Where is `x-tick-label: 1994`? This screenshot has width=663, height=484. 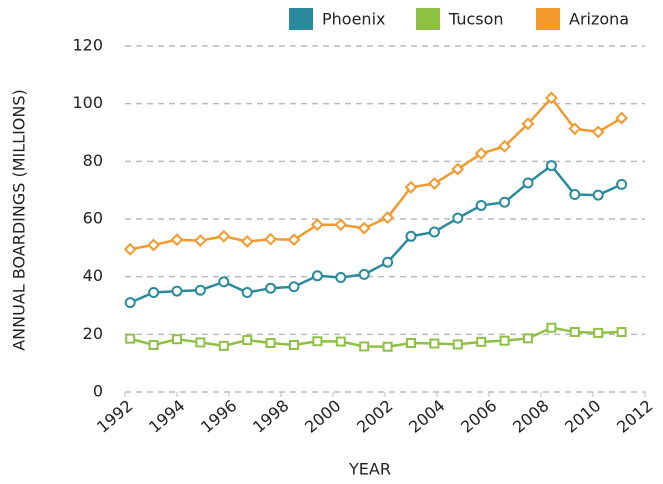 x-tick-label: 1994 is located at coordinates (166, 416).